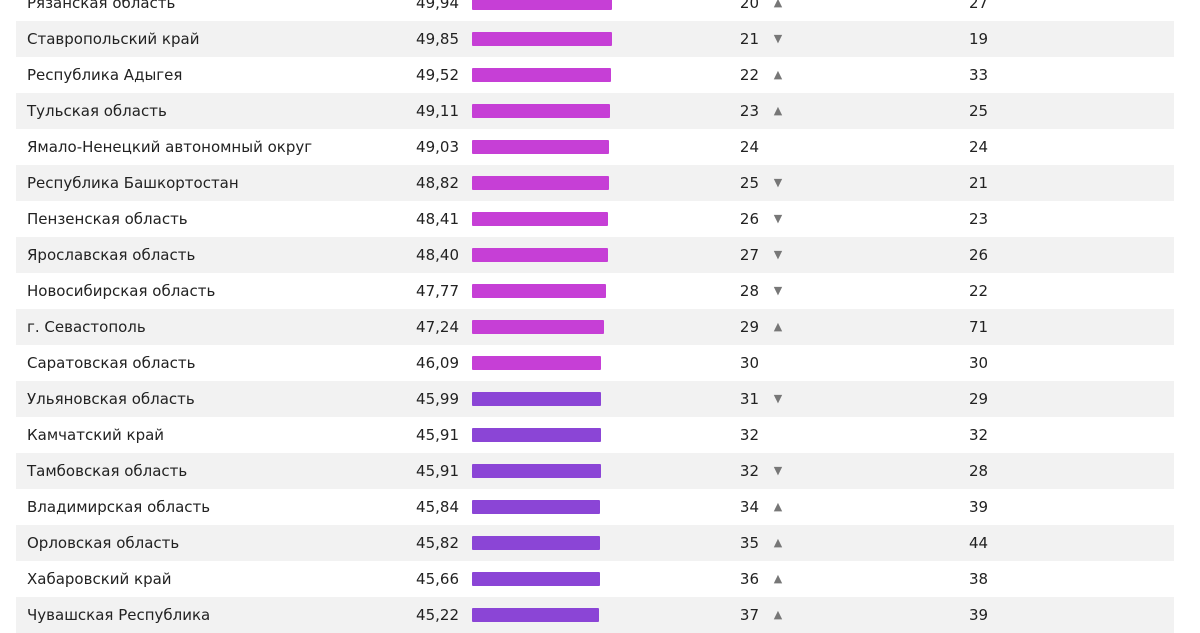 The image size is (1200, 633). I want to click on rank-value: 20, so click(749, 6).